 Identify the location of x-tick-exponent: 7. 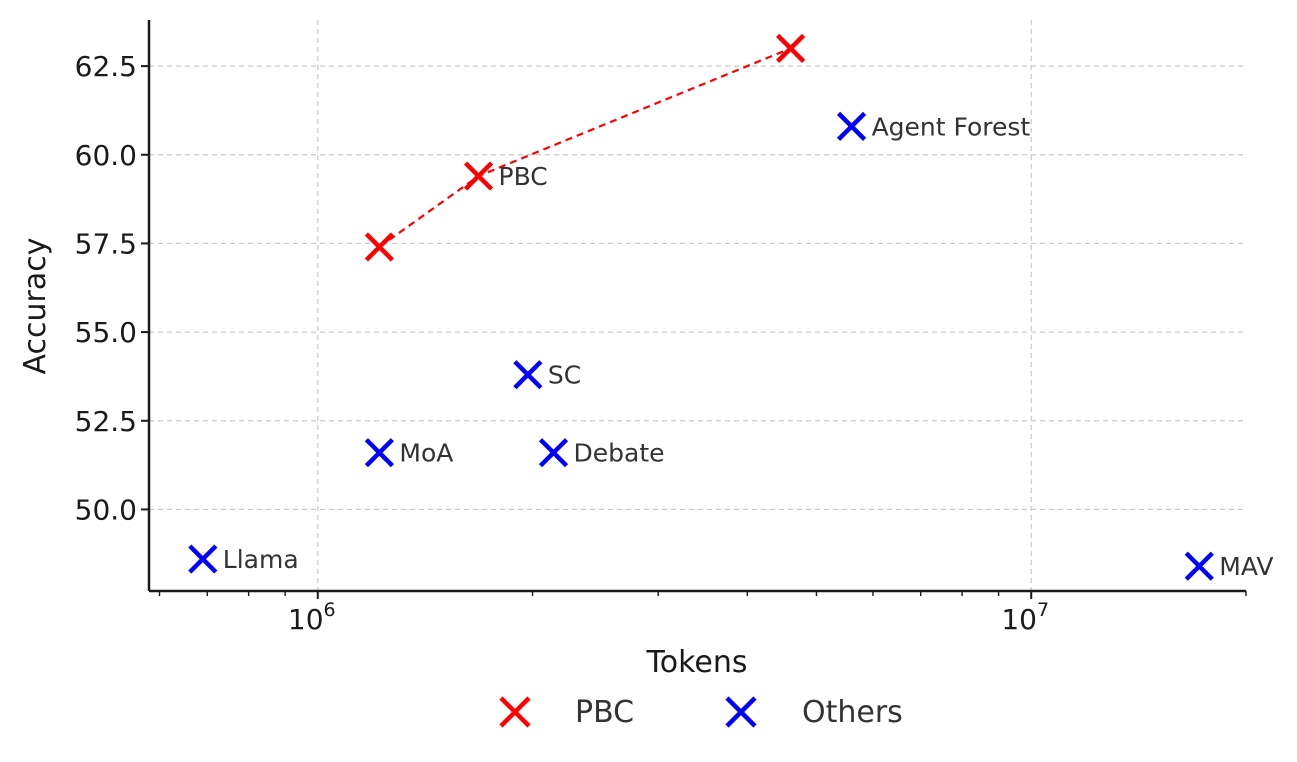
(1043, 610).